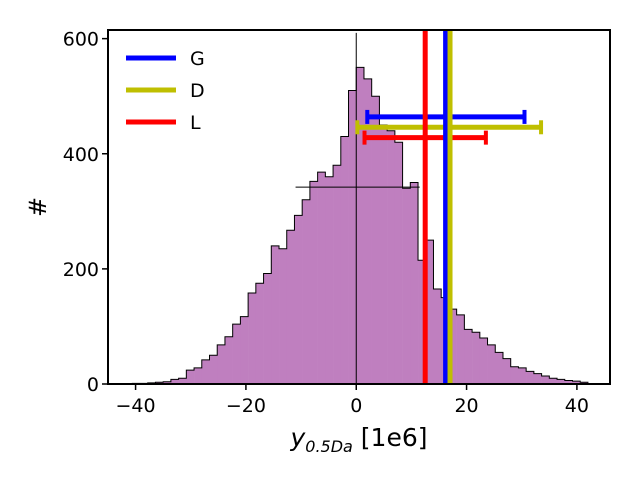 This screenshot has height=484, width=640. Describe the element at coordinates (297, 437) in the screenshot. I see `x-axis-label-main: y` at that location.